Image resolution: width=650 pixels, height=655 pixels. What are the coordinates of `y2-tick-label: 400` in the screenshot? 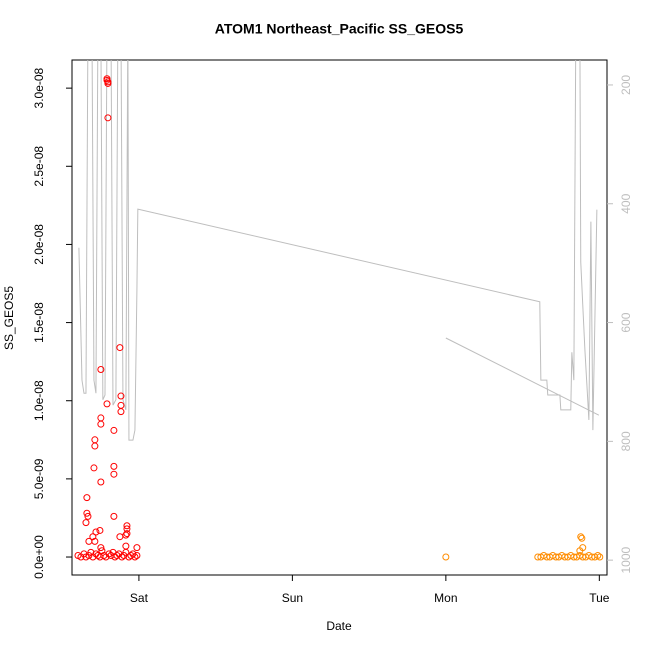 It's located at (626, 203).